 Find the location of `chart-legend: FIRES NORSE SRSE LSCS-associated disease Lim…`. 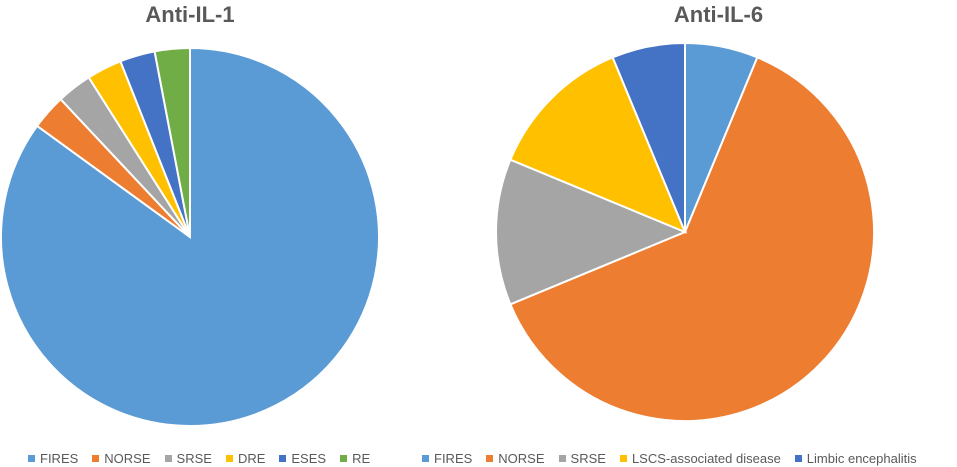

chart-legend: FIRES NORSE SRSE LSCS-associated disease Lim… is located at coordinates (676, 458).